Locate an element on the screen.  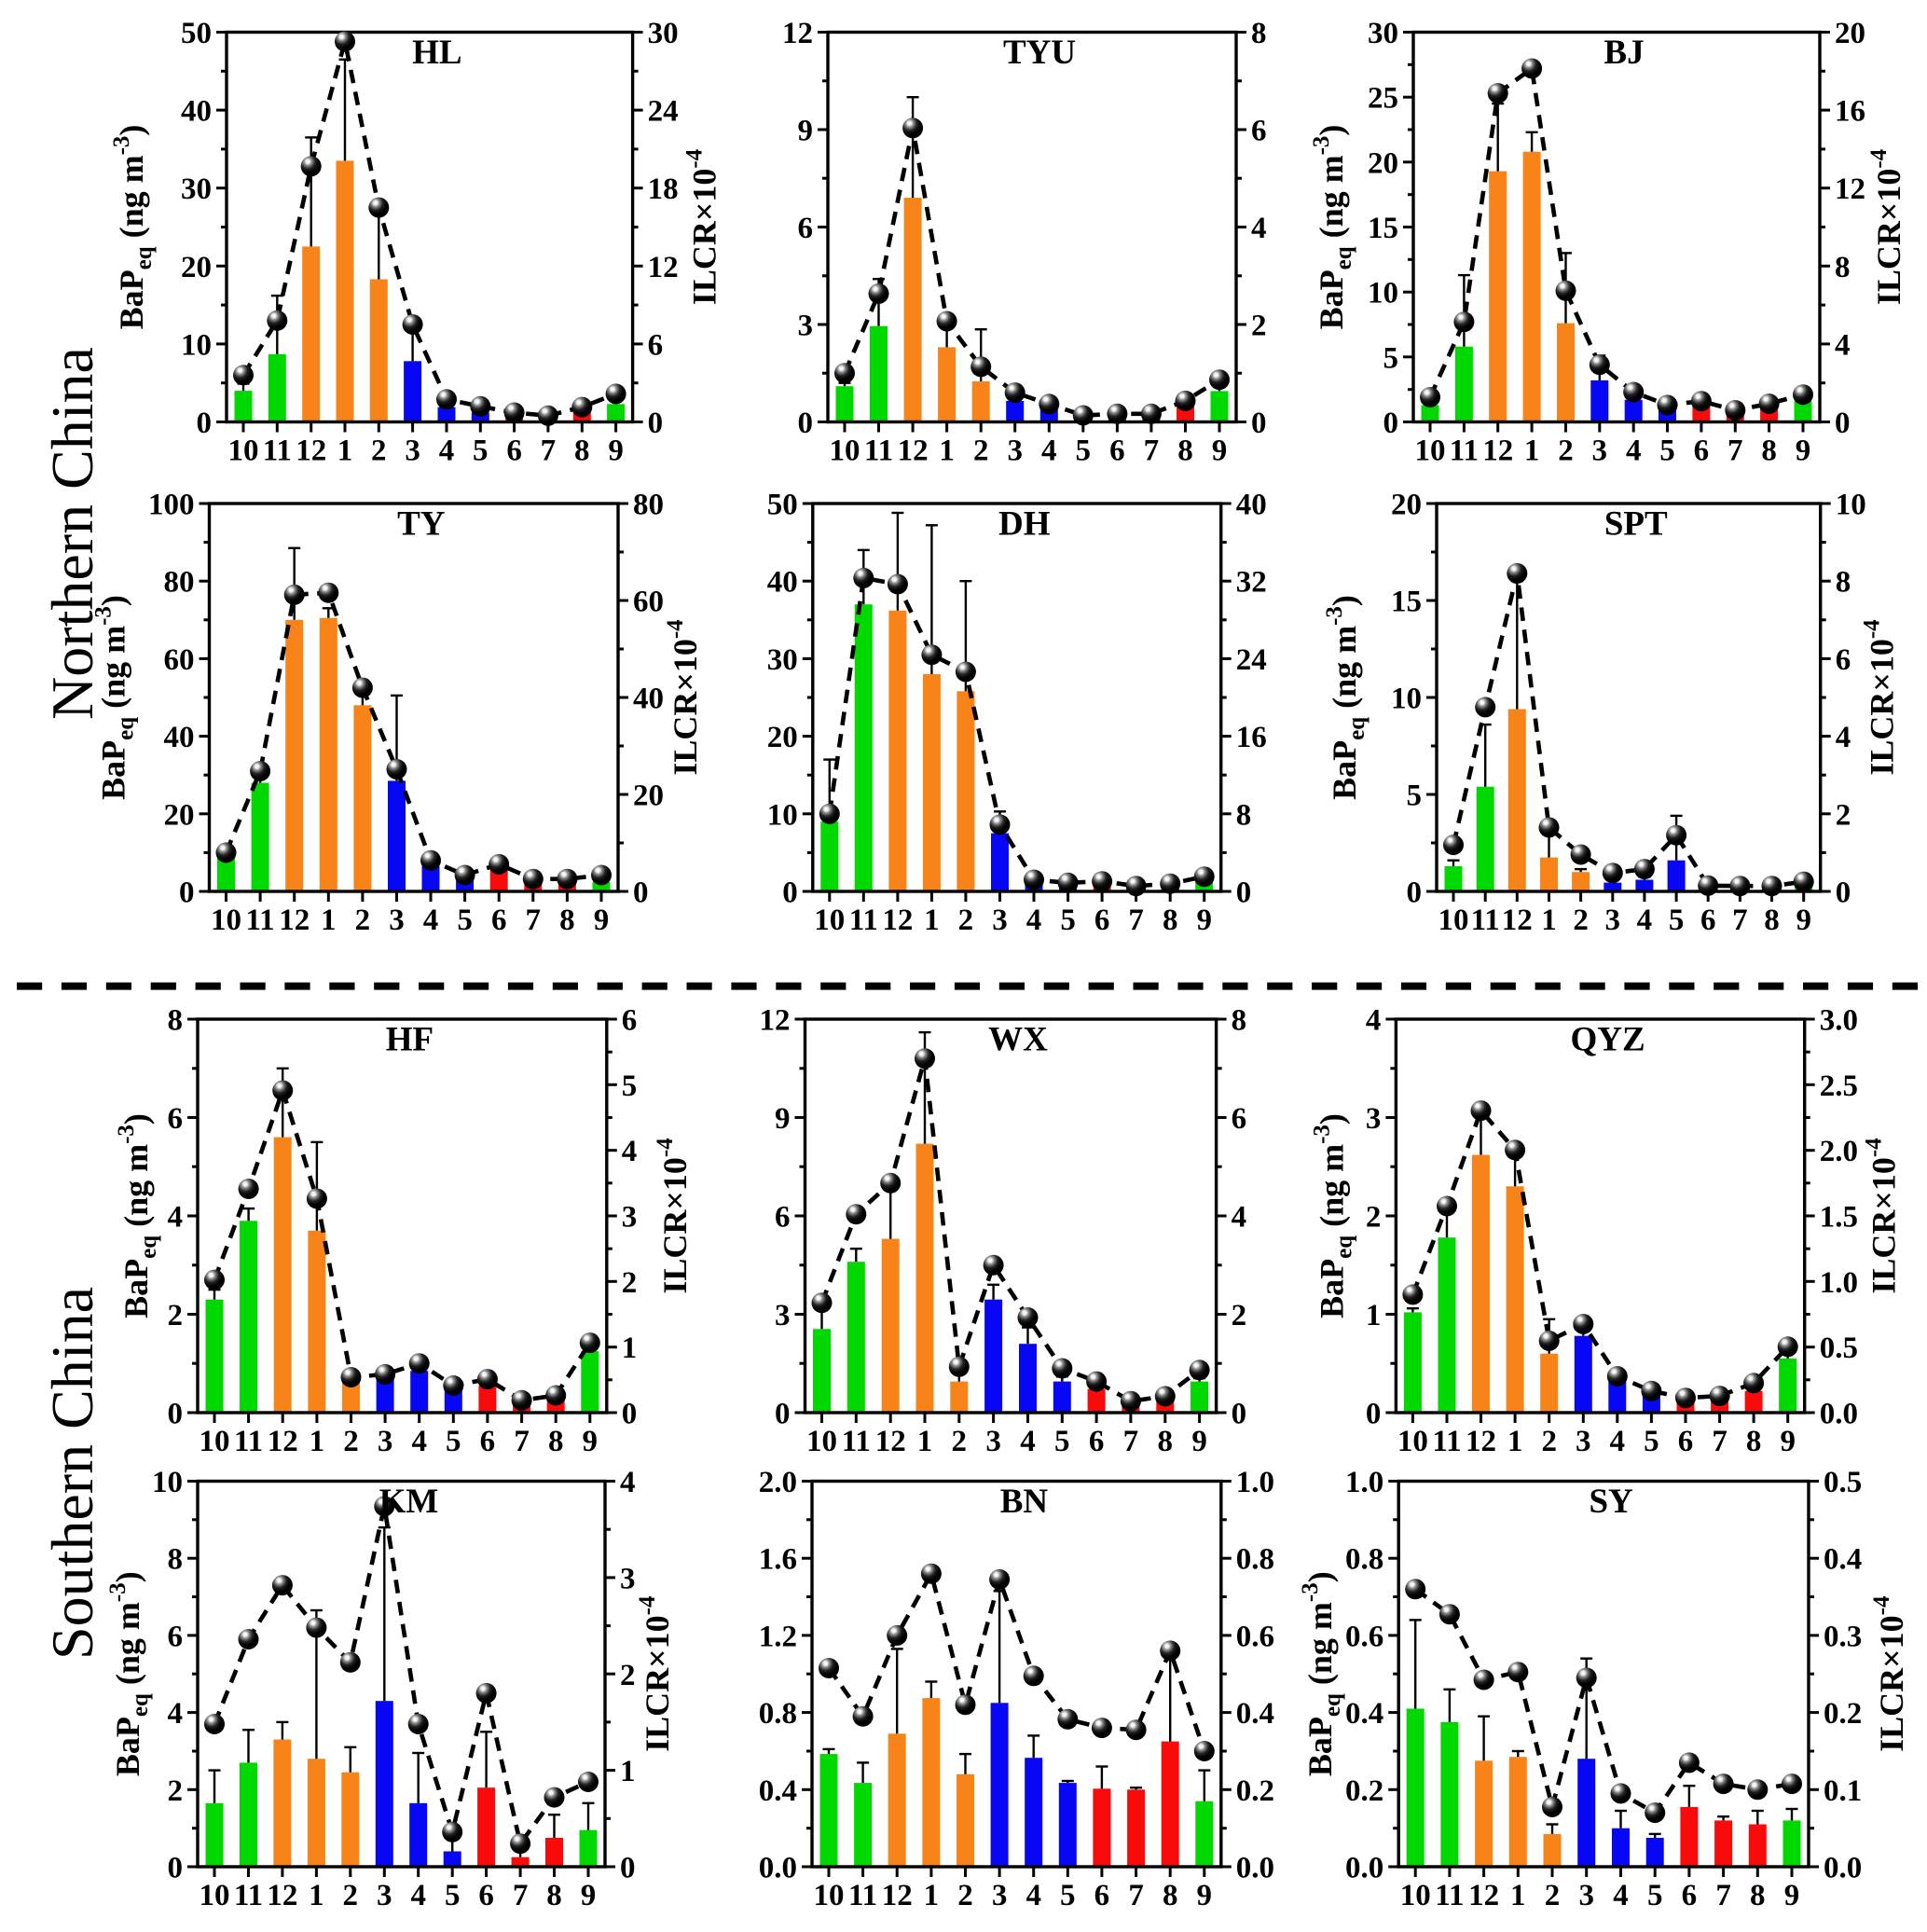
svg-text: 80 is located at coordinates (648, 506).